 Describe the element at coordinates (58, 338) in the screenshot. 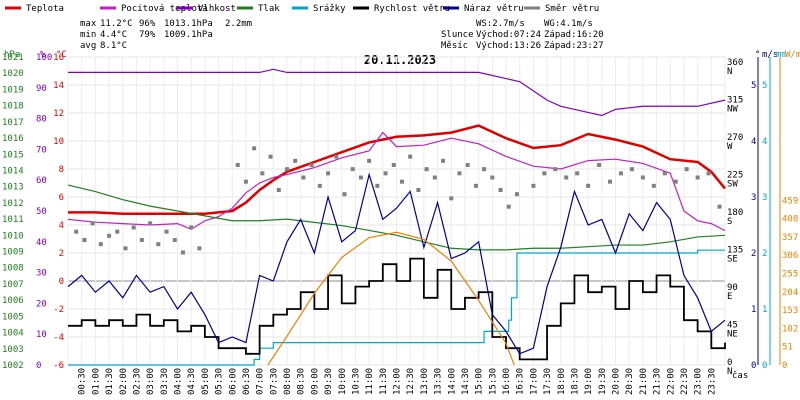

I see `temp-tick: -4` at that location.